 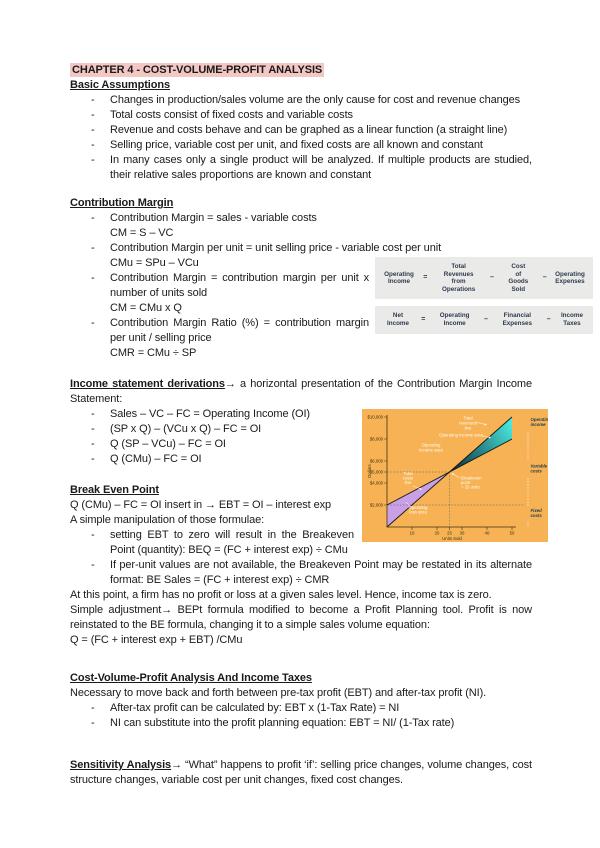 I want to click on operating-income-area-label: income area, so click(x=431, y=450).